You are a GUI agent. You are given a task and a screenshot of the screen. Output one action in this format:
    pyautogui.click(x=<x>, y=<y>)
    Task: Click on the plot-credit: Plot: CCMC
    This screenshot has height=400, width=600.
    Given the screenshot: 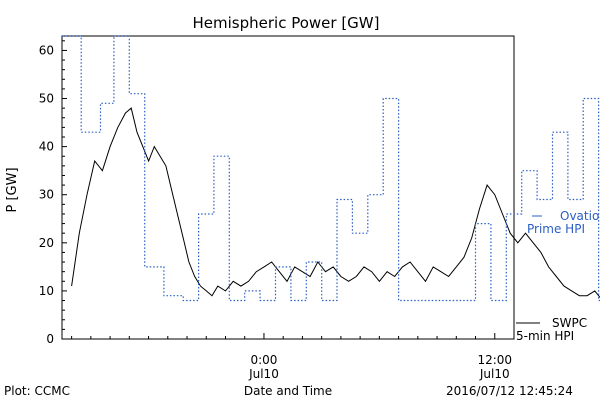 What is the action you would take?
    pyautogui.click(x=37, y=391)
    